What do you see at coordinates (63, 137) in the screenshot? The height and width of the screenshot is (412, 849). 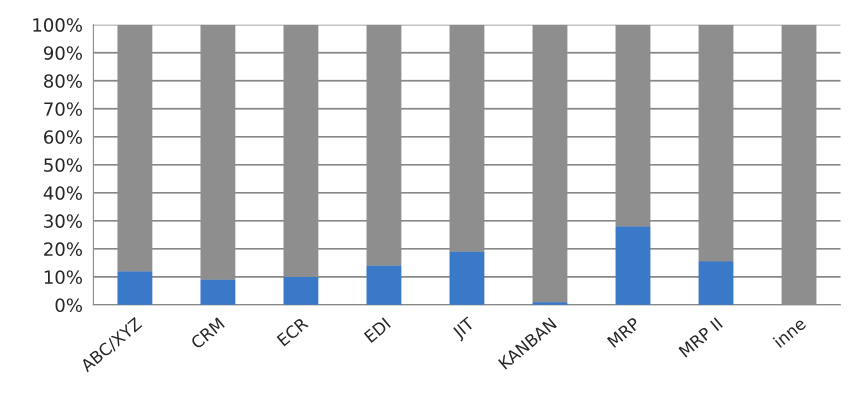 I see `y-tick-label: 60%` at bounding box center [63, 137].